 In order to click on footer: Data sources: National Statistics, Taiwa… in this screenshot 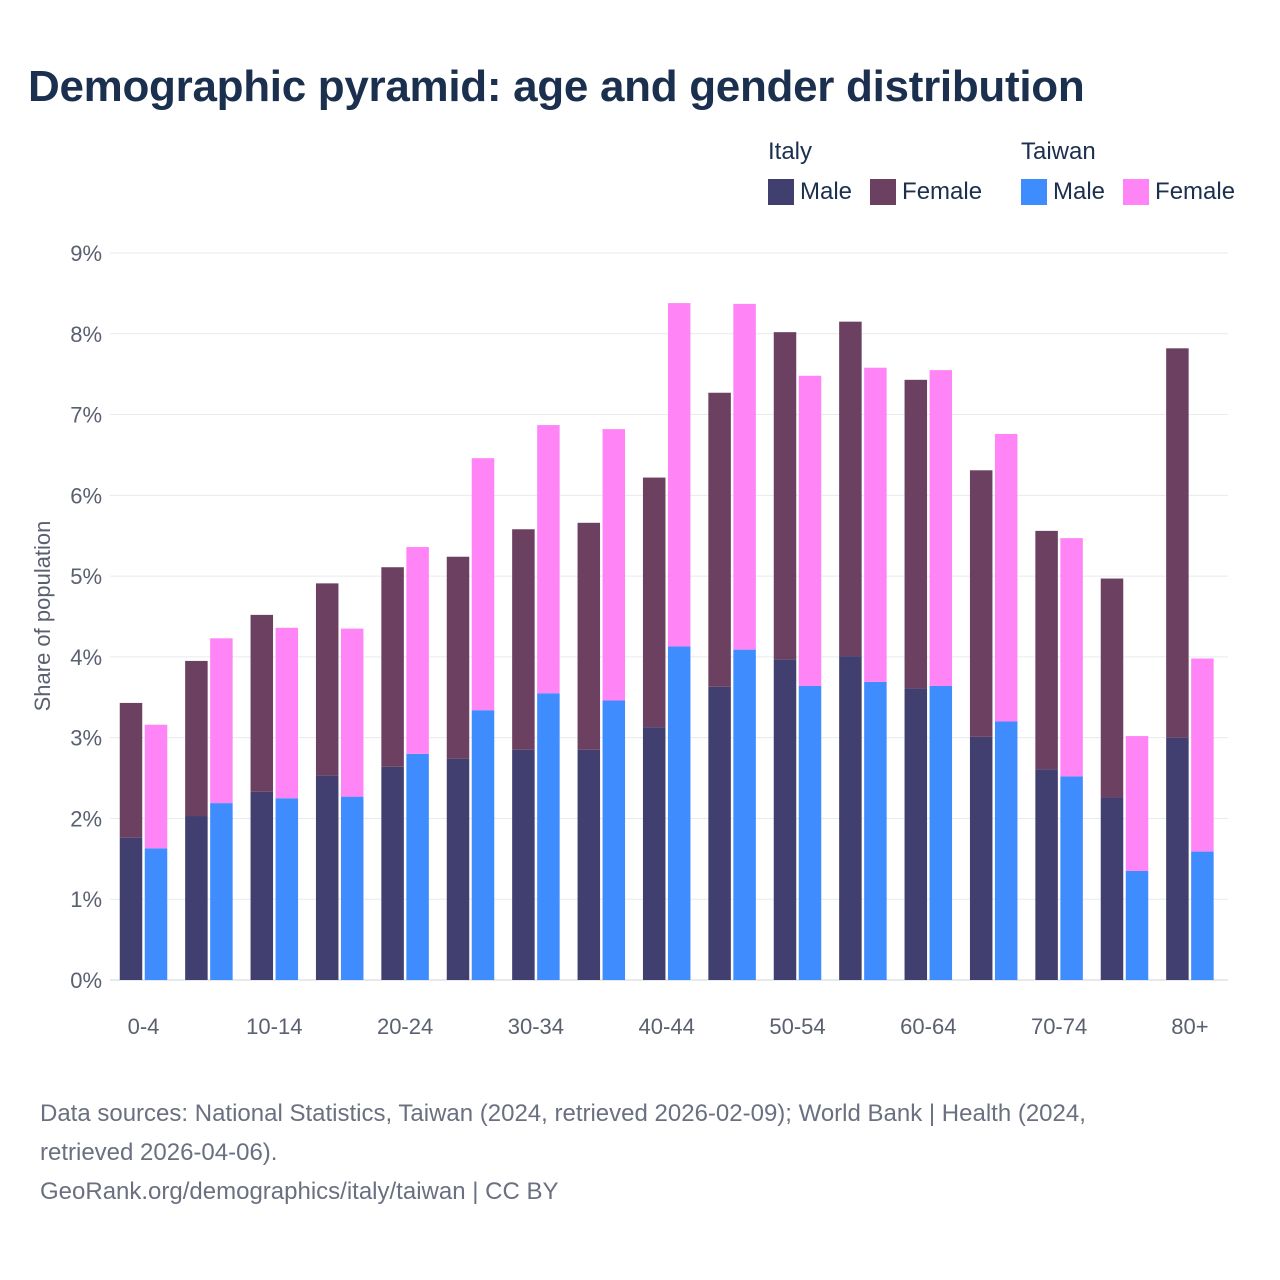, I will do `click(640, 1152)`.